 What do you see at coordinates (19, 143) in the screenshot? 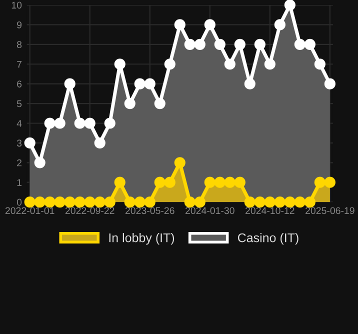
I see `y-tick-label: 3` at bounding box center [19, 143].